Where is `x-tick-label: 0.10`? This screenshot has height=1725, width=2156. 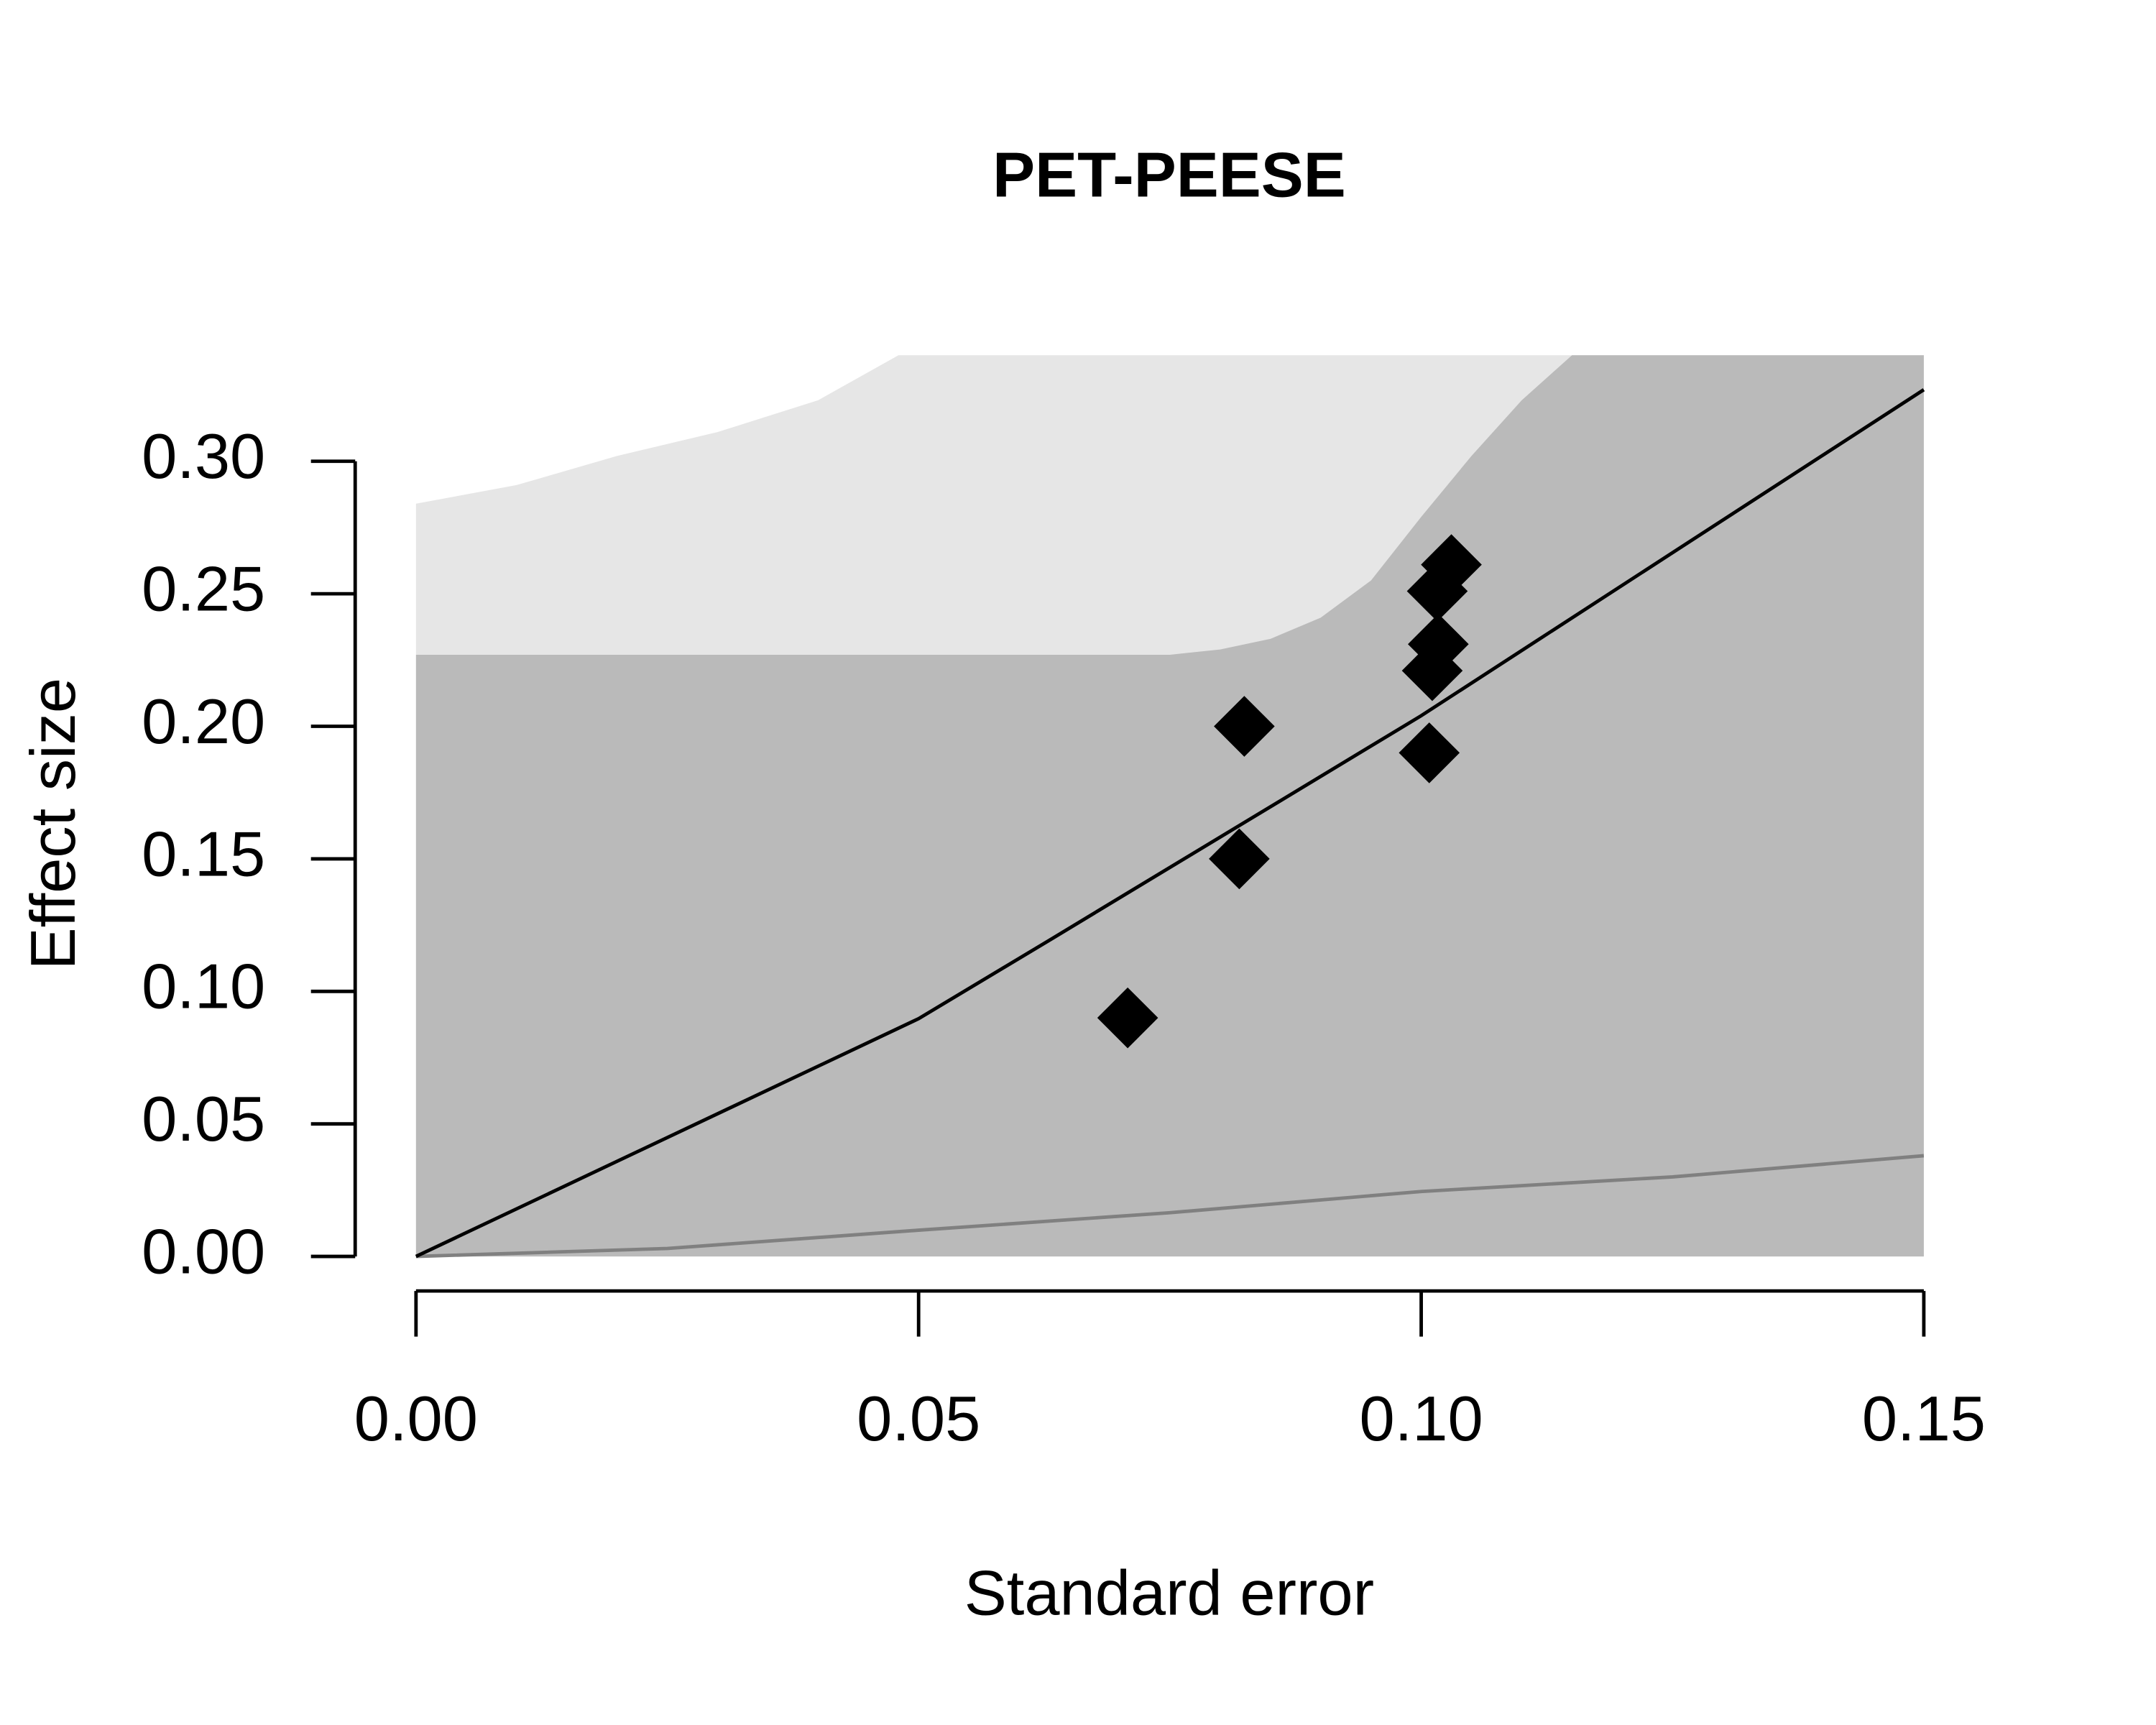 x-tick-label: 0.10 is located at coordinates (1421, 1418).